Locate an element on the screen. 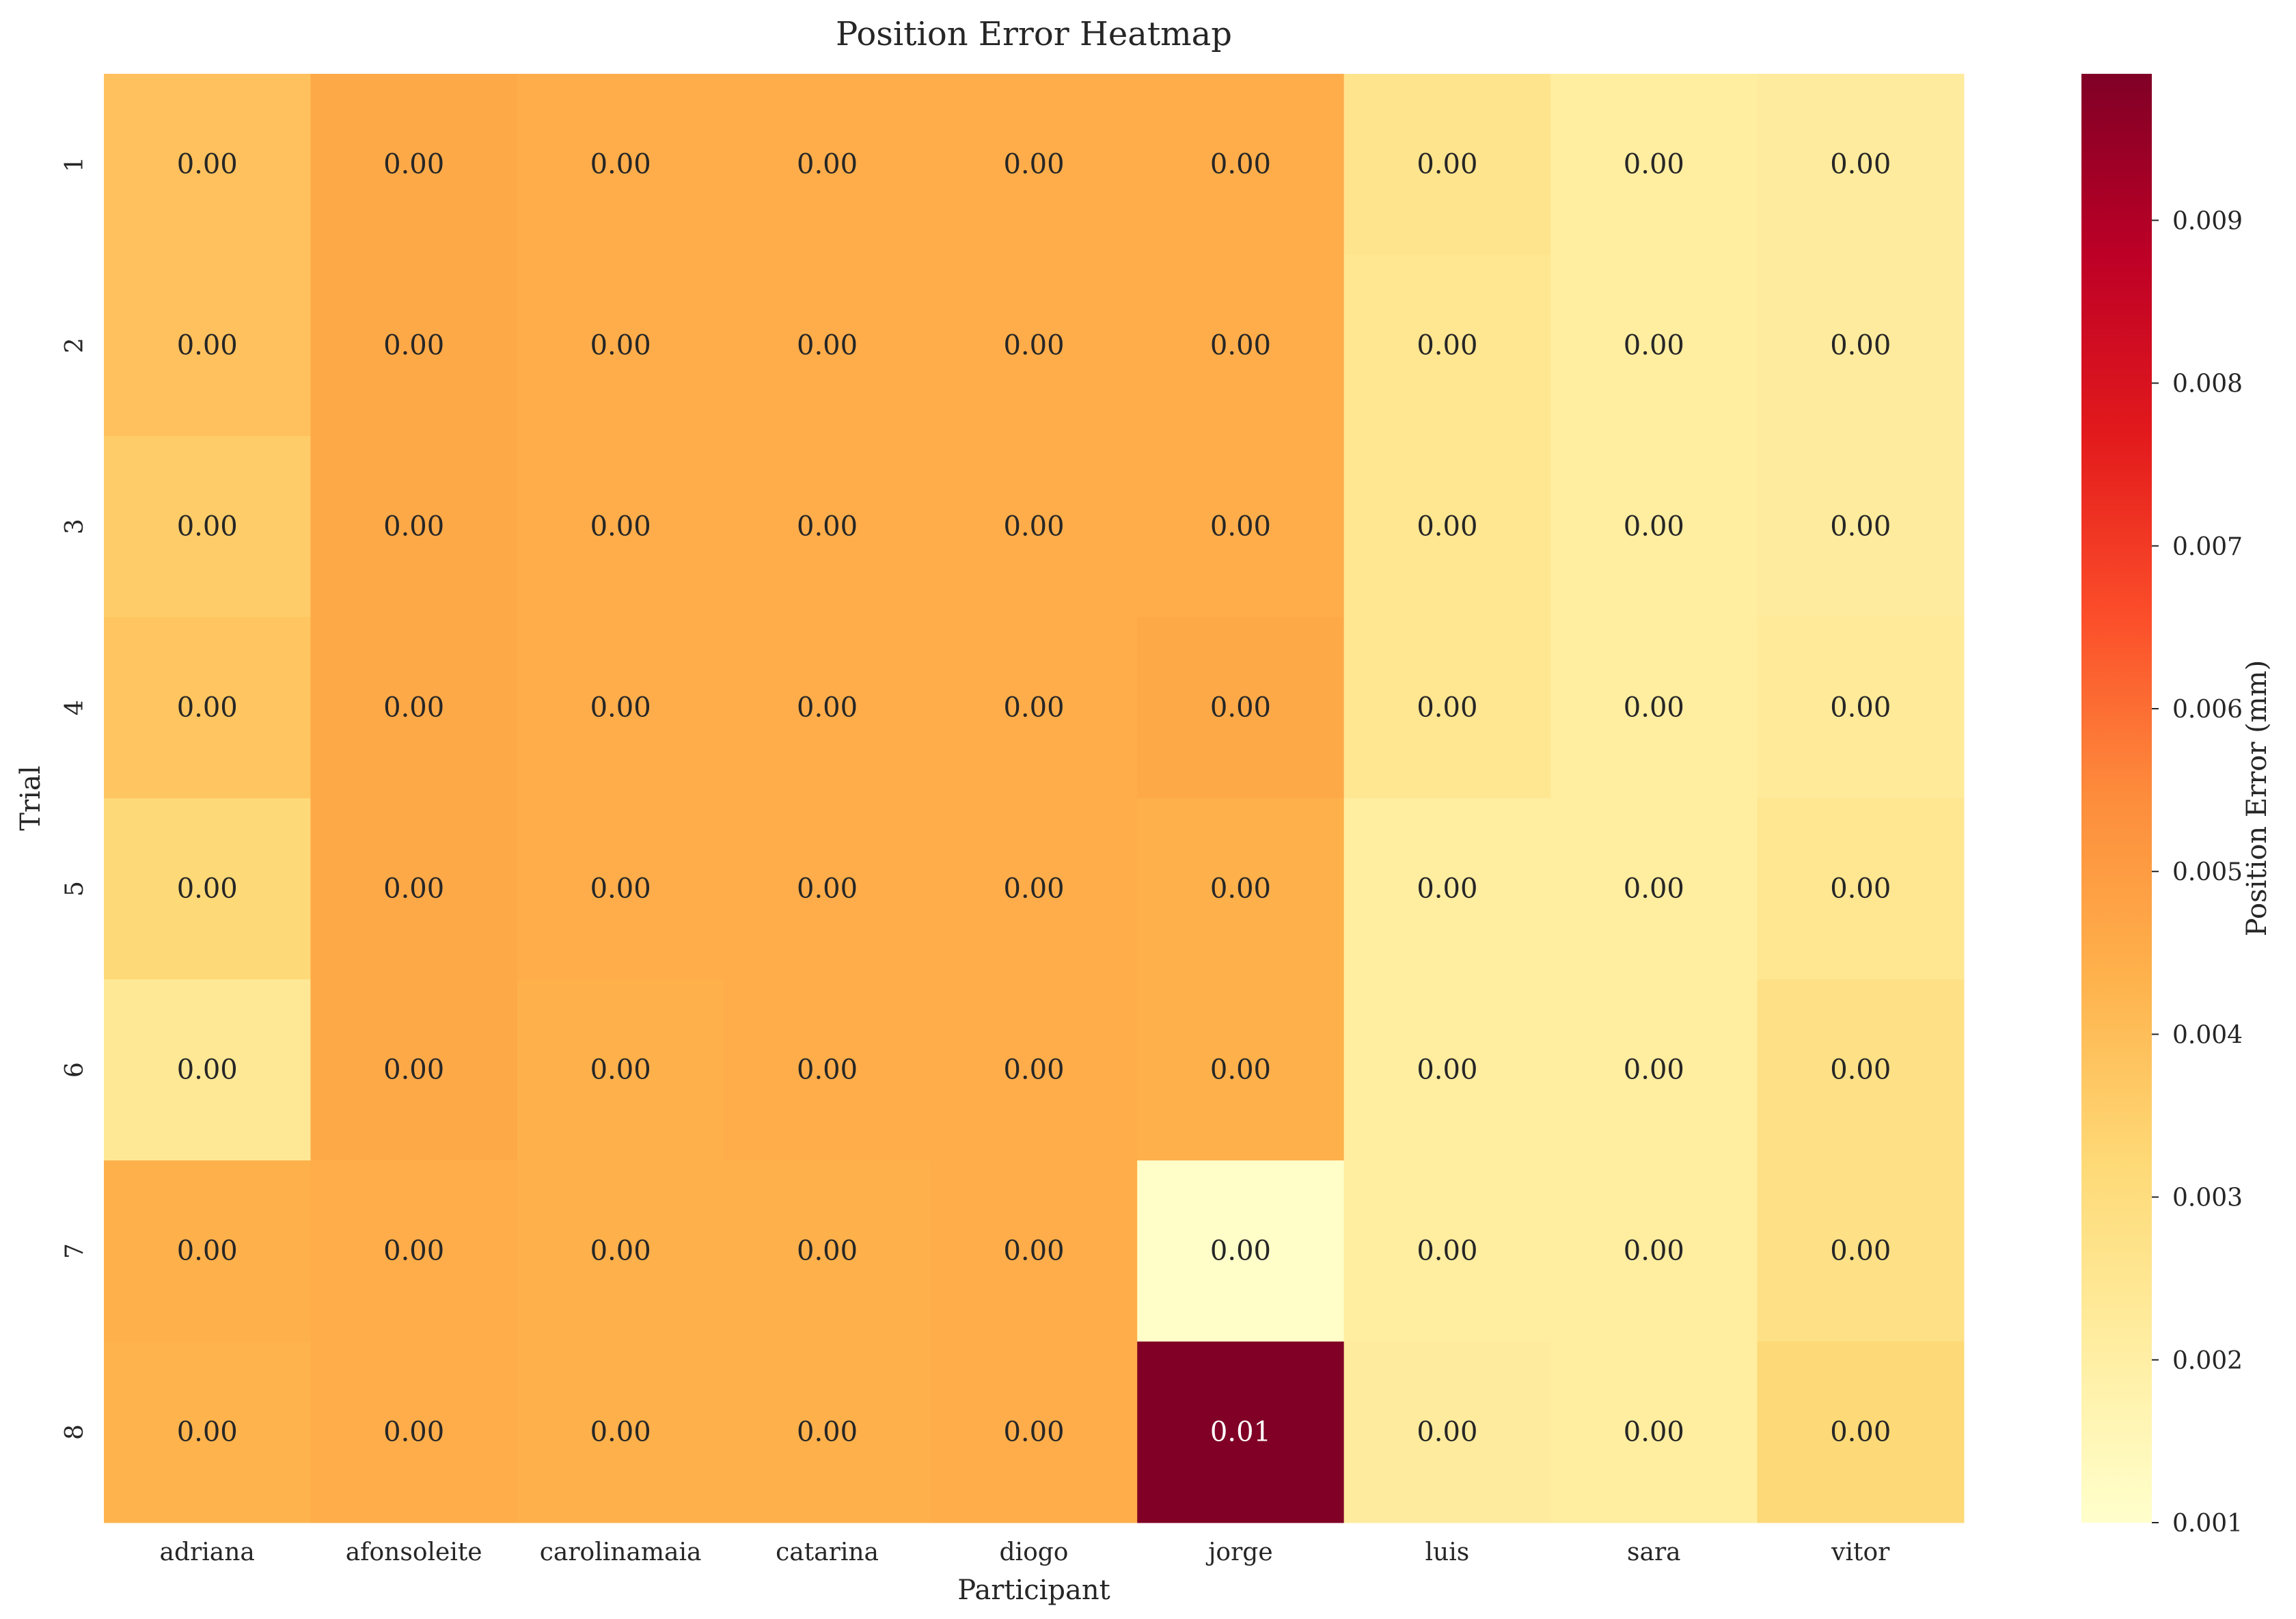 This screenshot has height=1619, width=2296. colorbar-label: Position Error (mm) is located at coordinates (2257, 799).